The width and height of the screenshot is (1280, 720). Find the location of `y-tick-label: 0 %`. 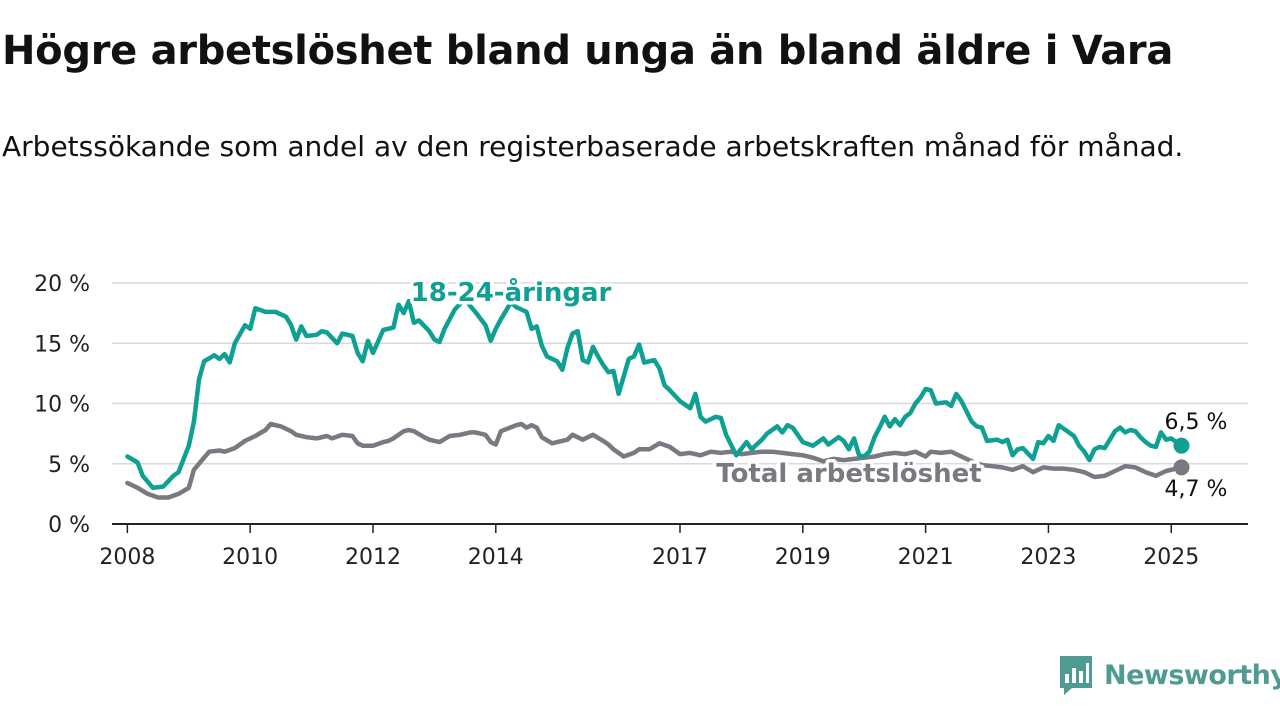

y-tick-label: 0 % is located at coordinates (69, 525).